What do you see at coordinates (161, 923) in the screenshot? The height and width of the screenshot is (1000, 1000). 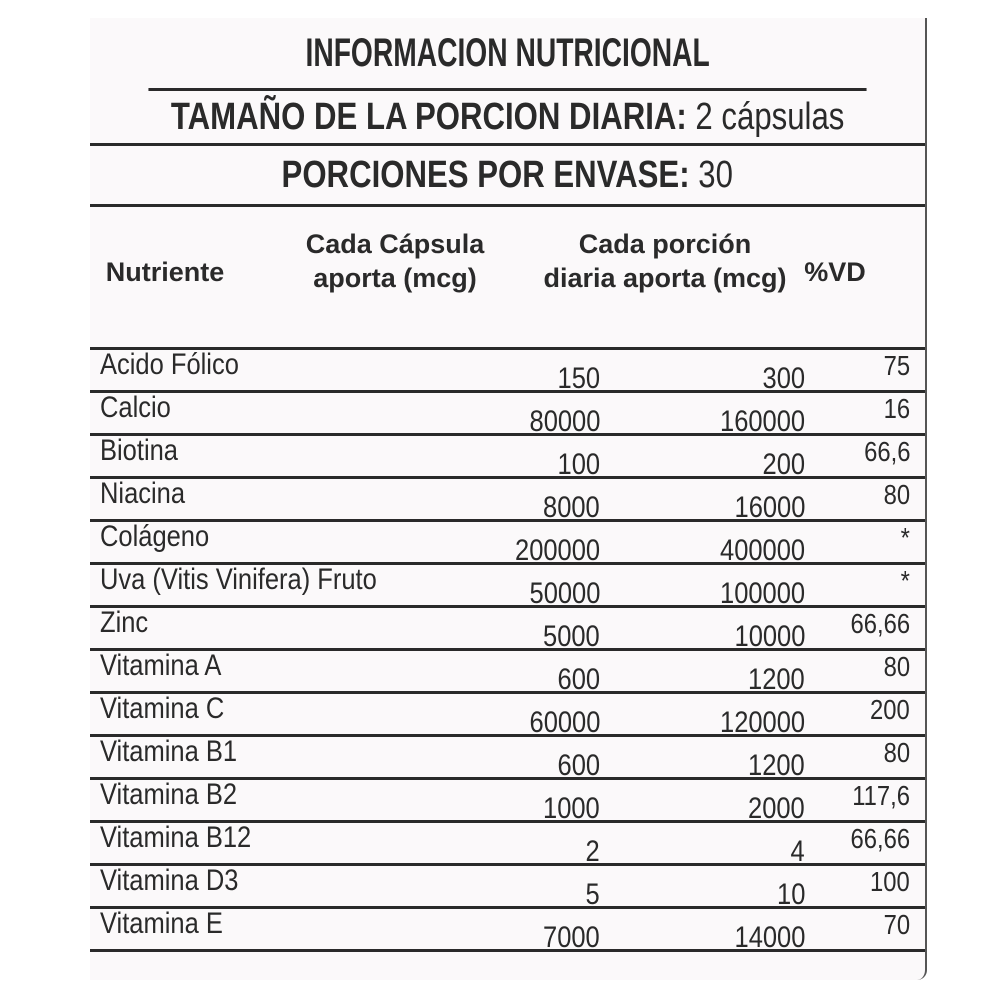 I see `nutrient-name: Vitamina E` at bounding box center [161, 923].